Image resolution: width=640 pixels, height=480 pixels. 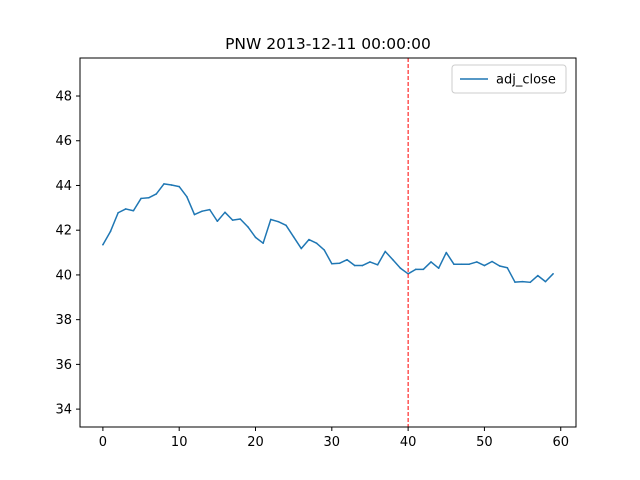 What do you see at coordinates (332, 442) in the screenshot?
I see `x-tick-label: 30` at bounding box center [332, 442].